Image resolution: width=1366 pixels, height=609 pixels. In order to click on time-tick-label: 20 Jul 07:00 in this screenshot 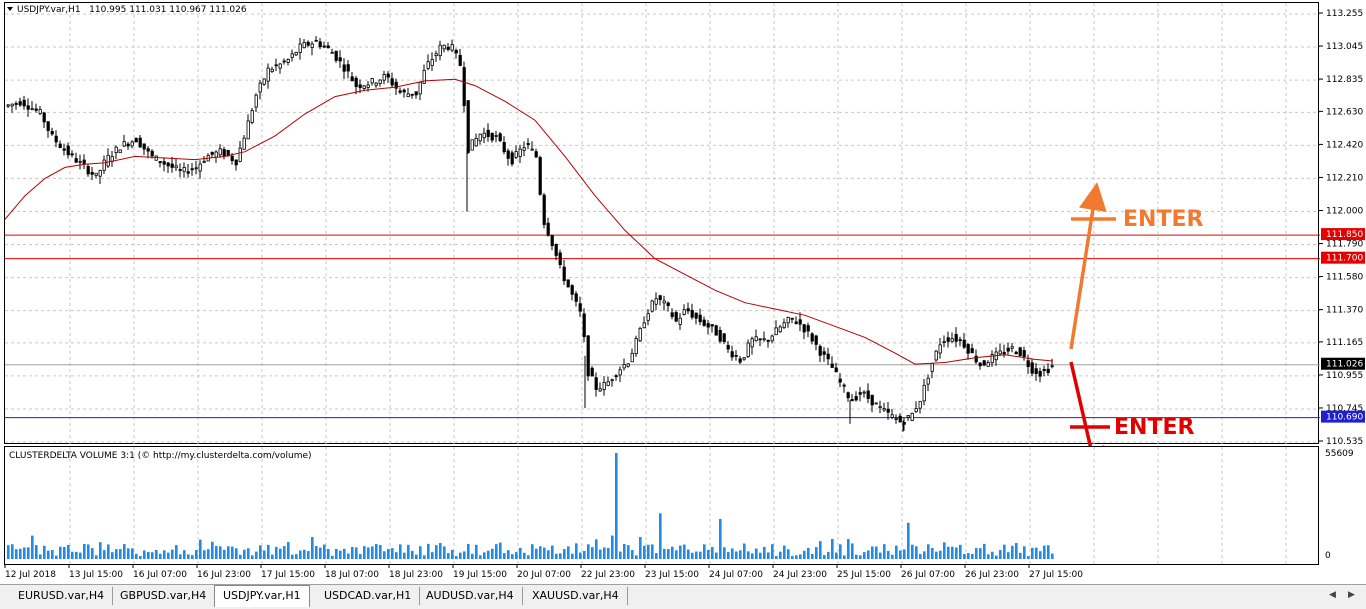, I will do `click(544, 575)`.